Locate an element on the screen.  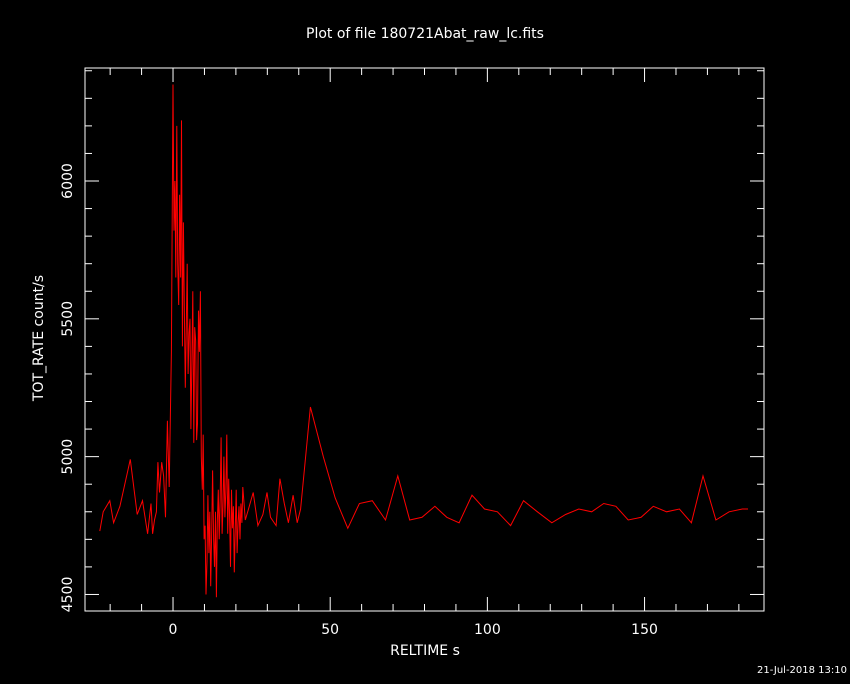
timestamp: 21-Jul-2018 13:10 is located at coordinates (802, 670).